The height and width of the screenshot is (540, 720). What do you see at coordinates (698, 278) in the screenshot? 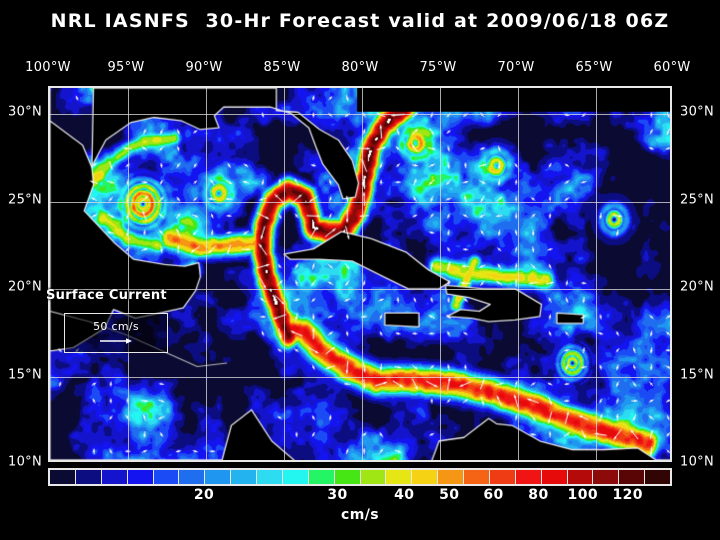
I see `latitude-axis-right: 30°N 25°N 20°N 15°N 10°N` at bounding box center [698, 278].